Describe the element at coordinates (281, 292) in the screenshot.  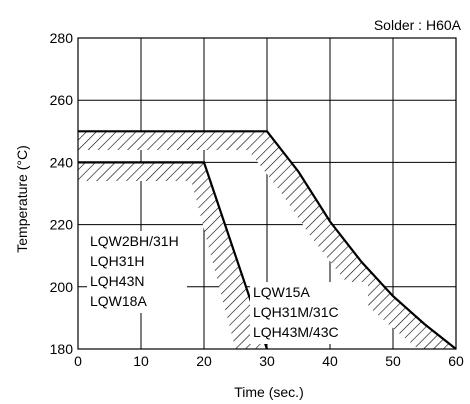
I see `series-label: LQW15A` at that location.